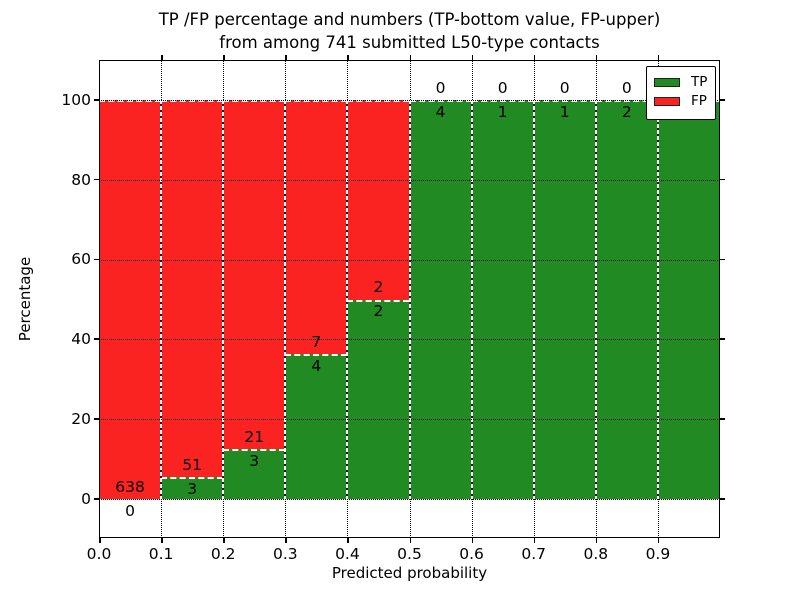  Describe the element at coordinates (81, 259) in the screenshot. I see `y-tick-label: 60` at that location.